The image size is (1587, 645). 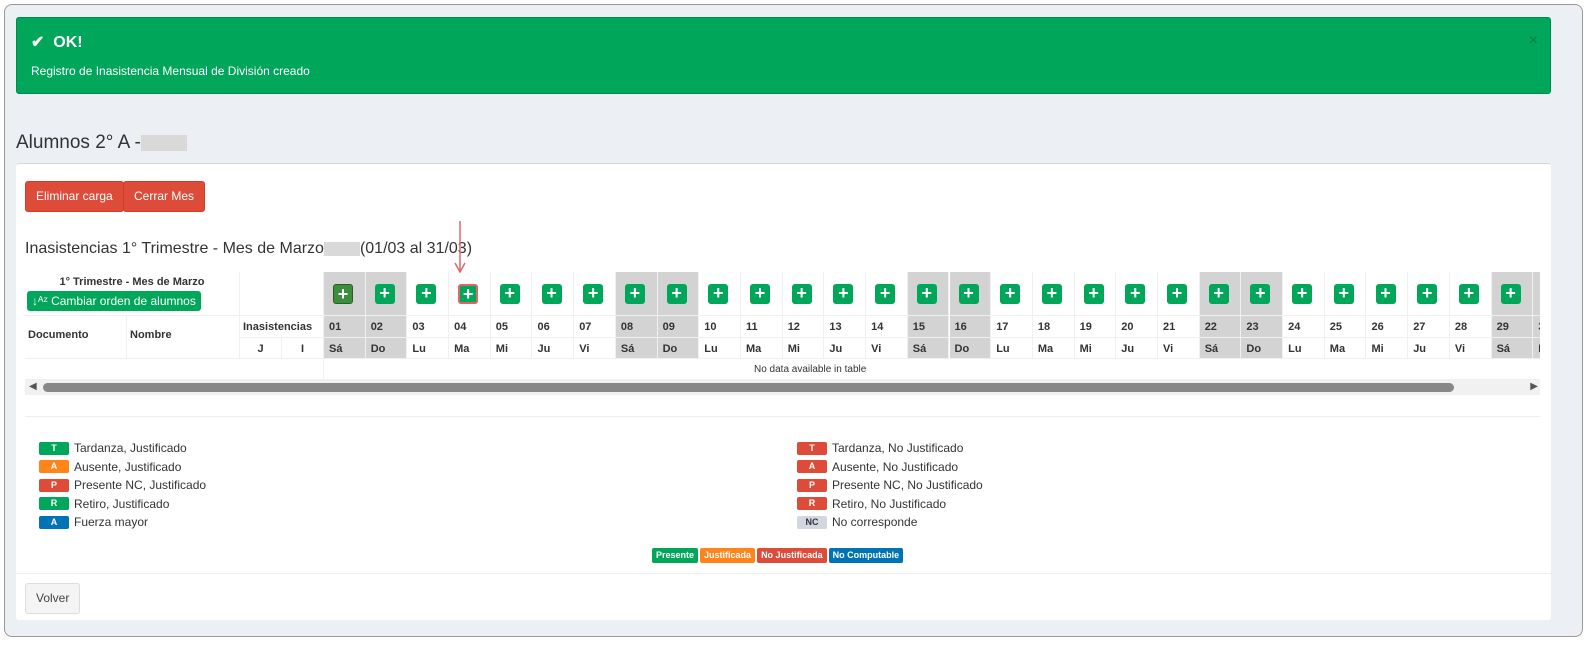 What do you see at coordinates (386, 327) in the screenshot?
I see `day-number: 02` at bounding box center [386, 327].